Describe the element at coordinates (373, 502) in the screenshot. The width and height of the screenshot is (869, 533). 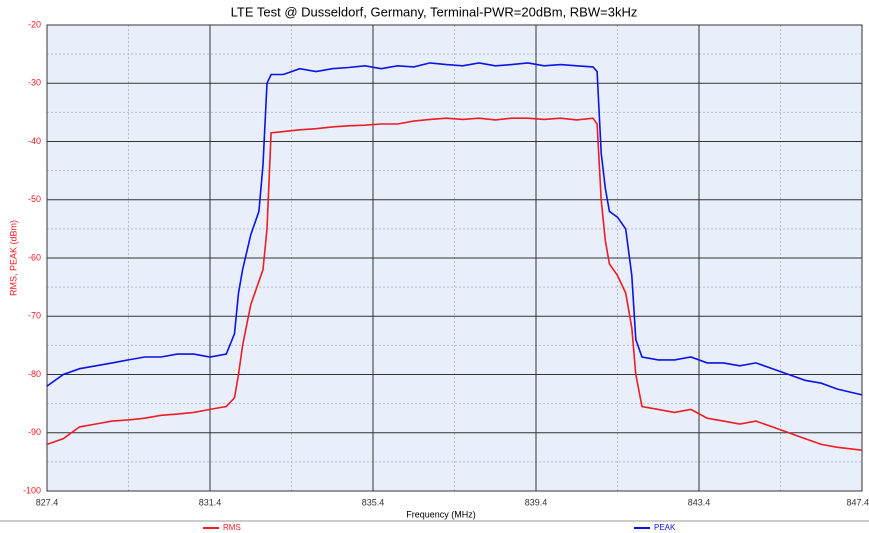
I see `x-tick-label: 835.4` at that location.